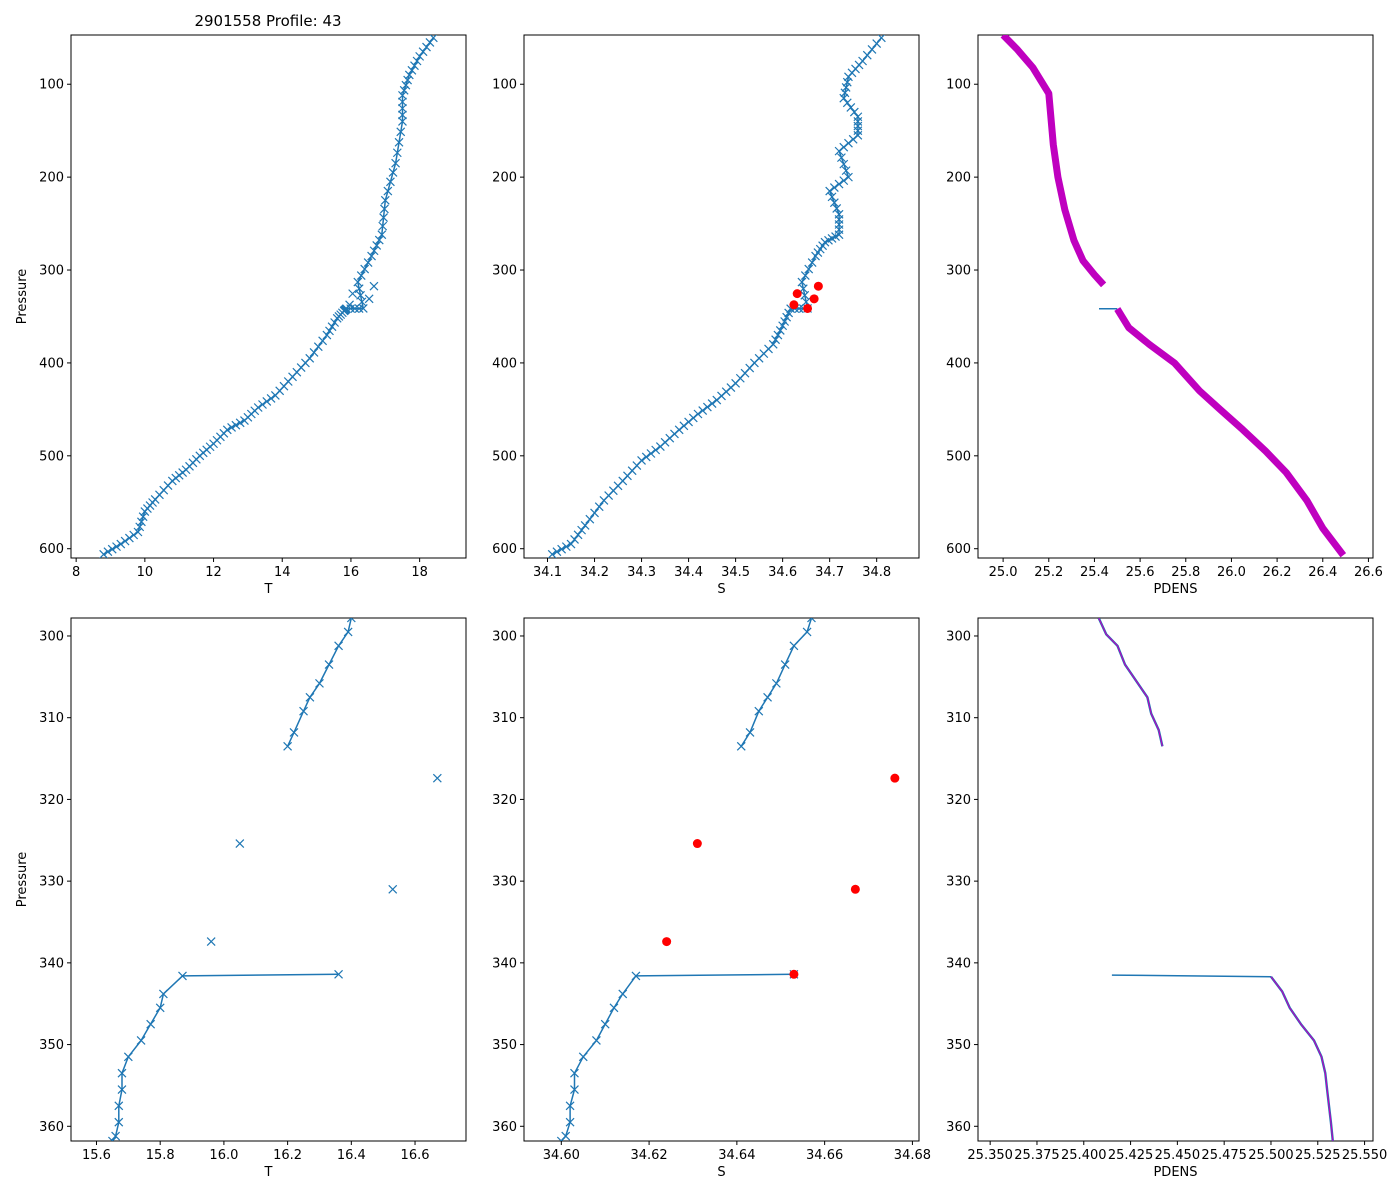 The image size is (1400, 1200). What do you see at coordinates (22, 297) in the screenshot?
I see `y-axis-label: Pressure` at bounding box center [22, 297].